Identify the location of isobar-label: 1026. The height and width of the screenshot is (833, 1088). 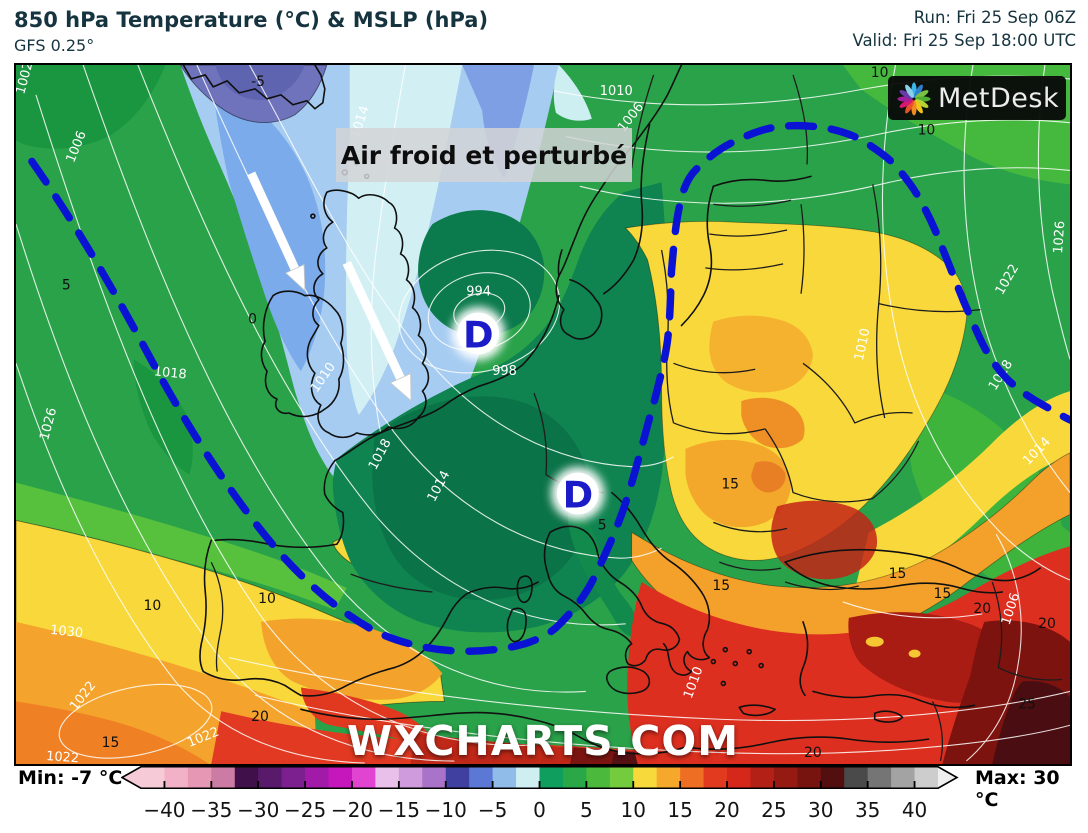
(1059, 237).